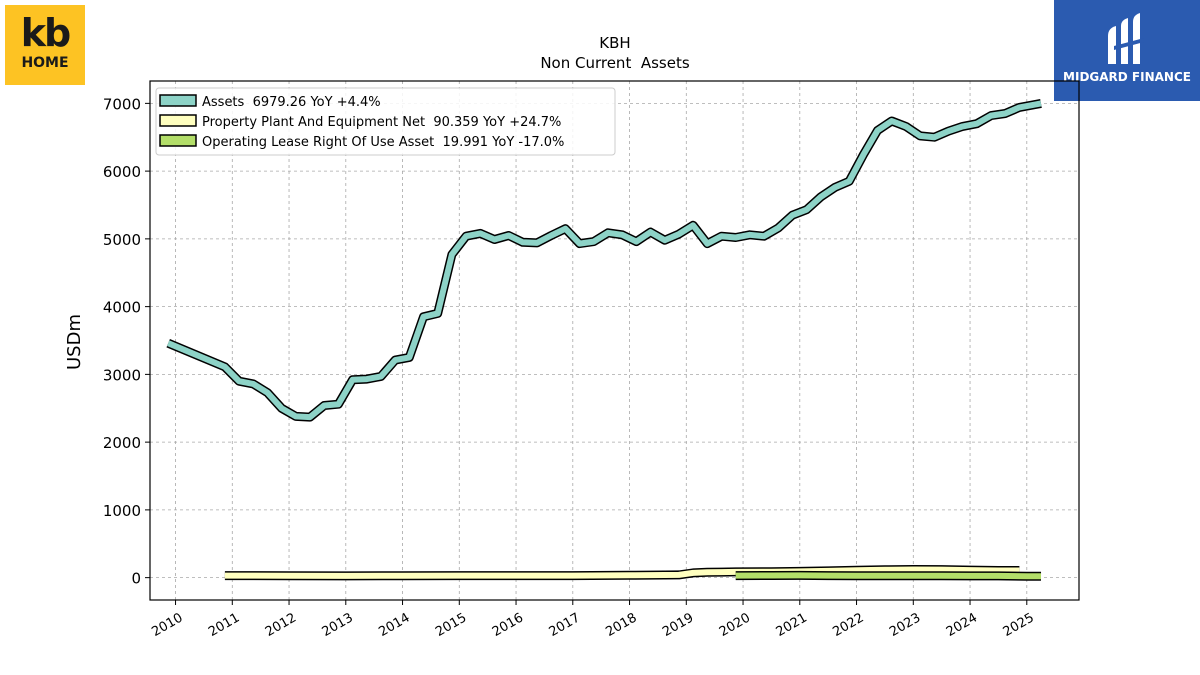 This screenshot has width=1200, height=675. Describe the element at coordinates (621, 625) in the screenshot. I see `x-tick-label: 2018` at that location.